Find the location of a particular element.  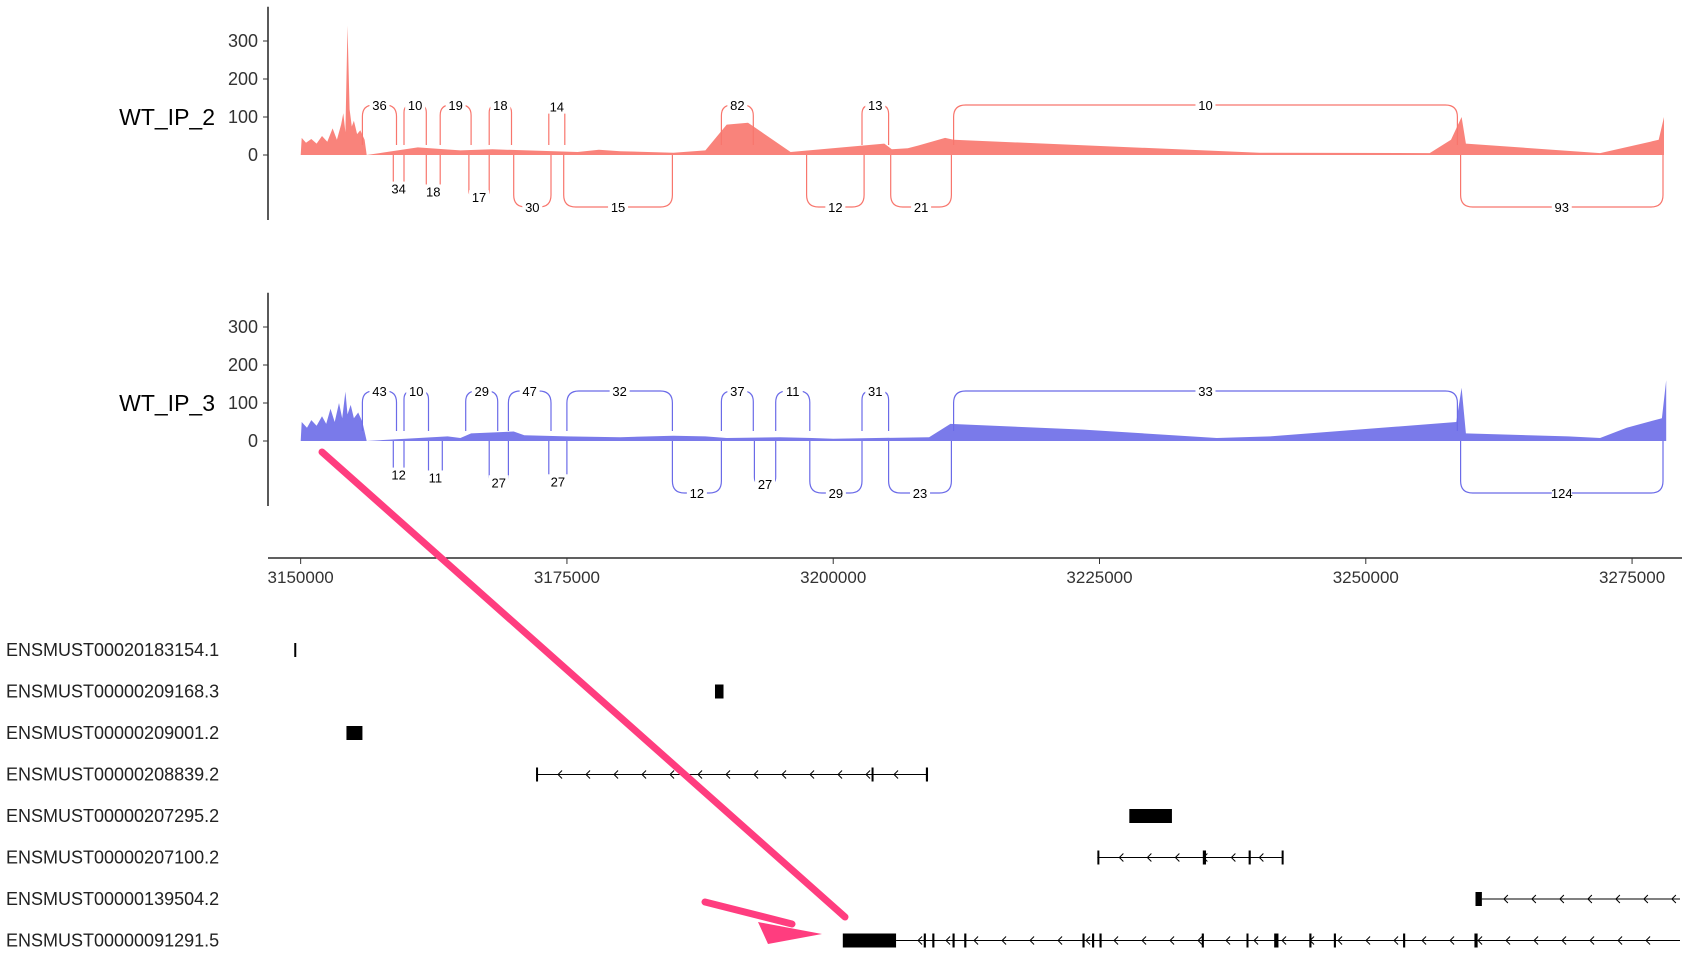

junction-count-label: 124 is located at coordinates (1562, 493).